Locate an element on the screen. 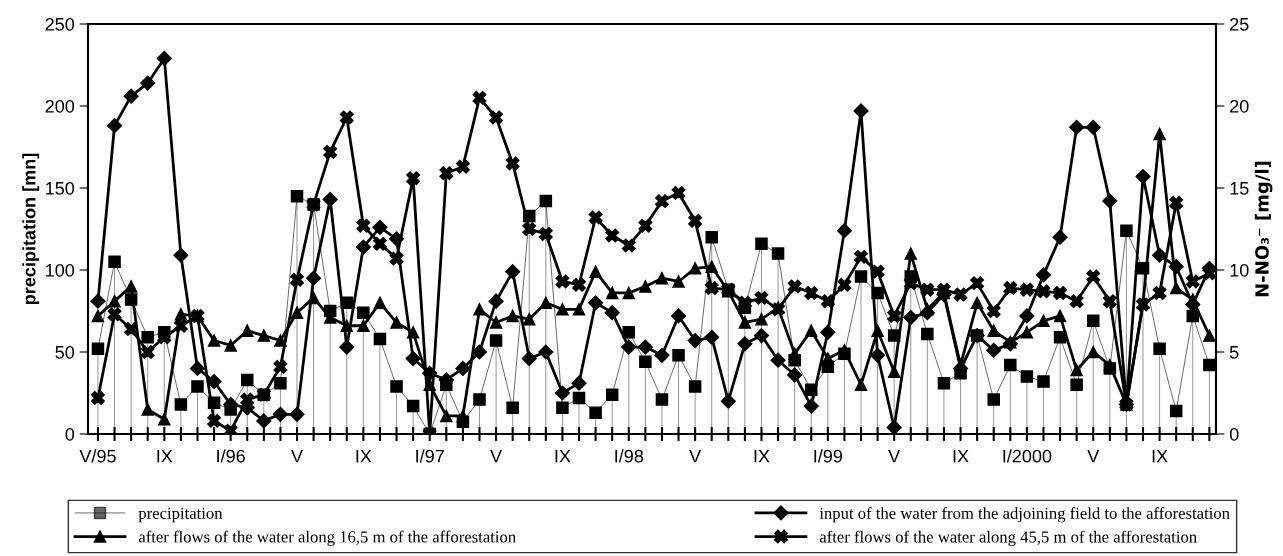 Image resolution: width=1283 pixels, height=556 pixels. y-tick-label: 200 is located at coordinates (60, 106).